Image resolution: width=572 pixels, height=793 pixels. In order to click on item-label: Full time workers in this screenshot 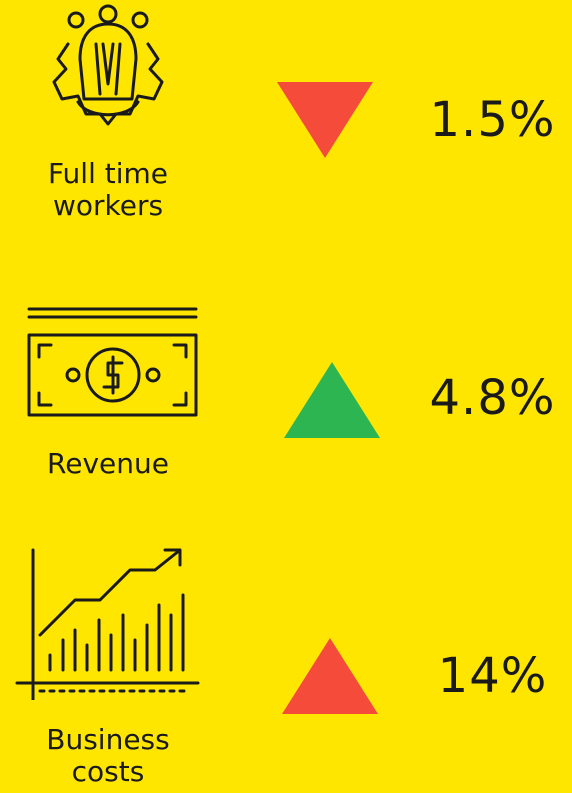, I will do `click(108, 189)`.